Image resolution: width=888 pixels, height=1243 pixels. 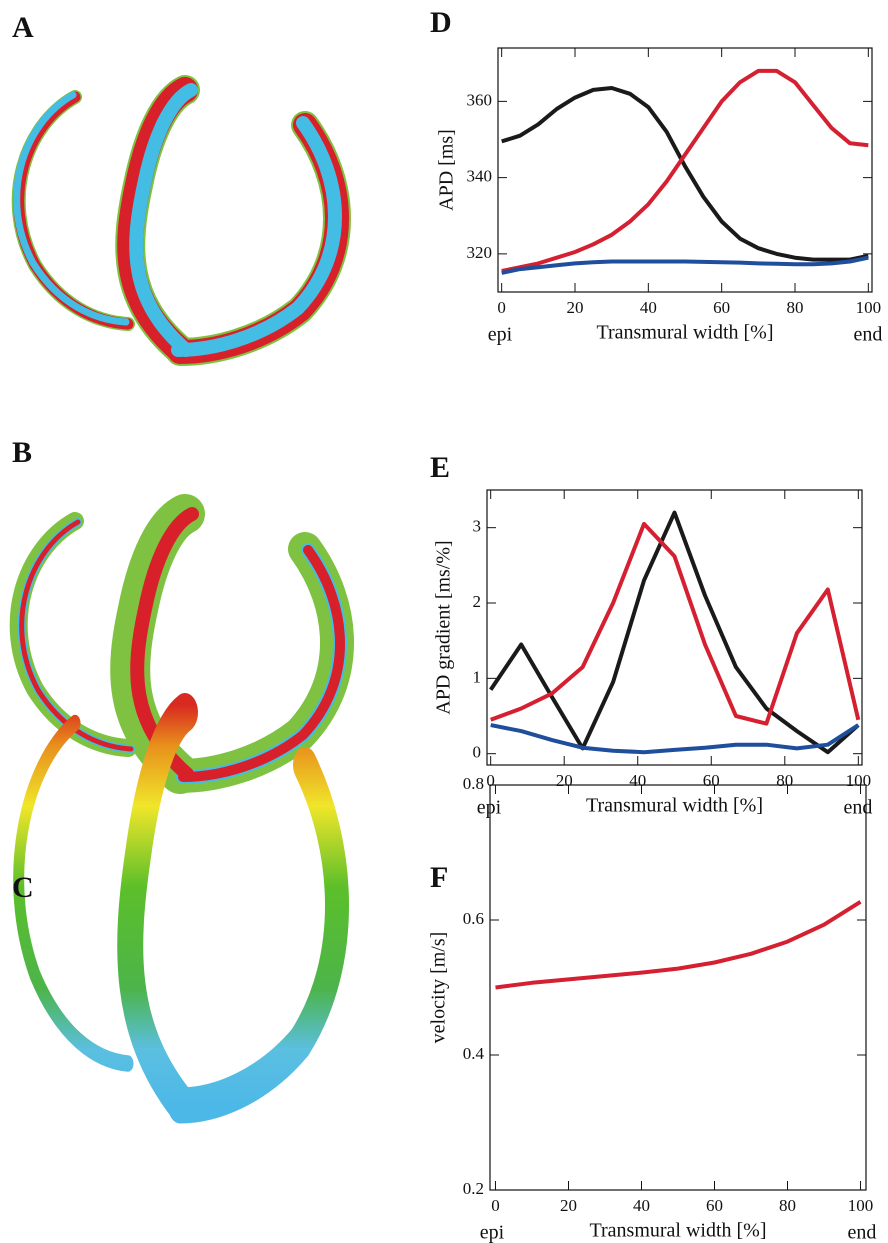 I want to click on y-tick-label: 320, so click(x=480, y=252).